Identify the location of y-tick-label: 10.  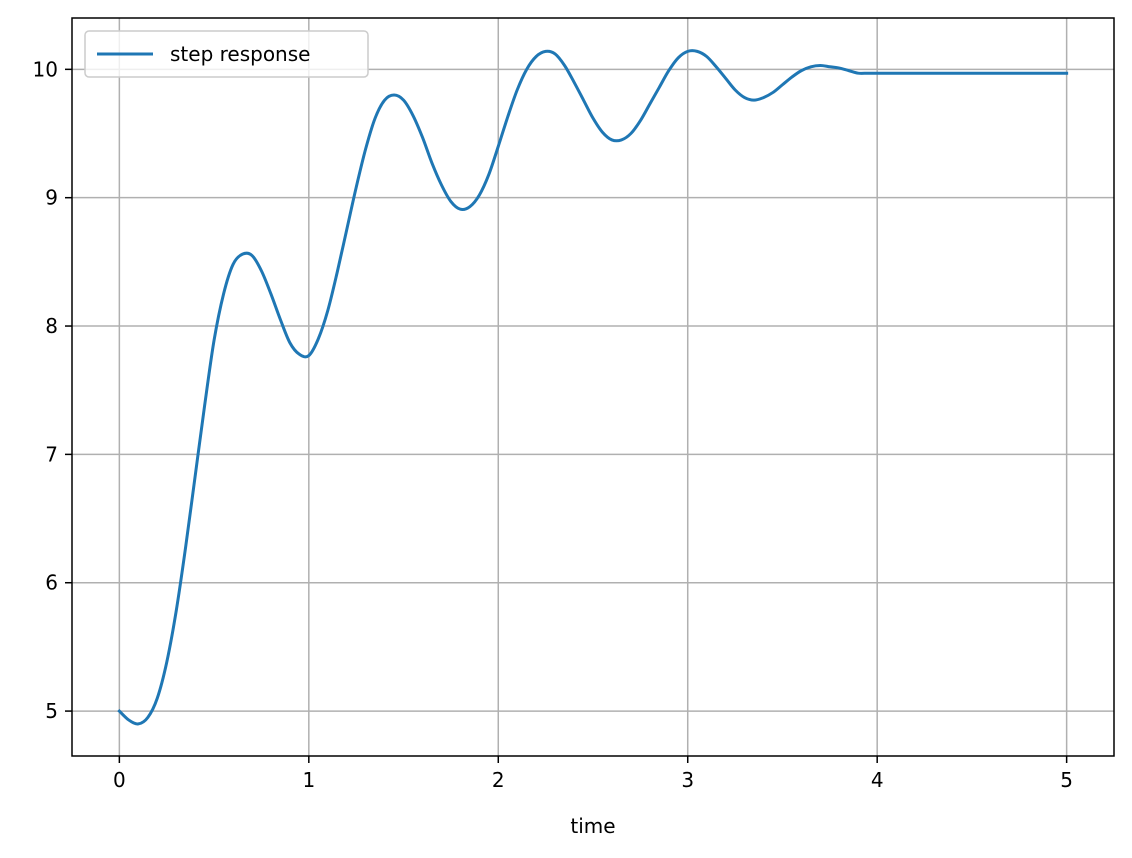
(45, 69).